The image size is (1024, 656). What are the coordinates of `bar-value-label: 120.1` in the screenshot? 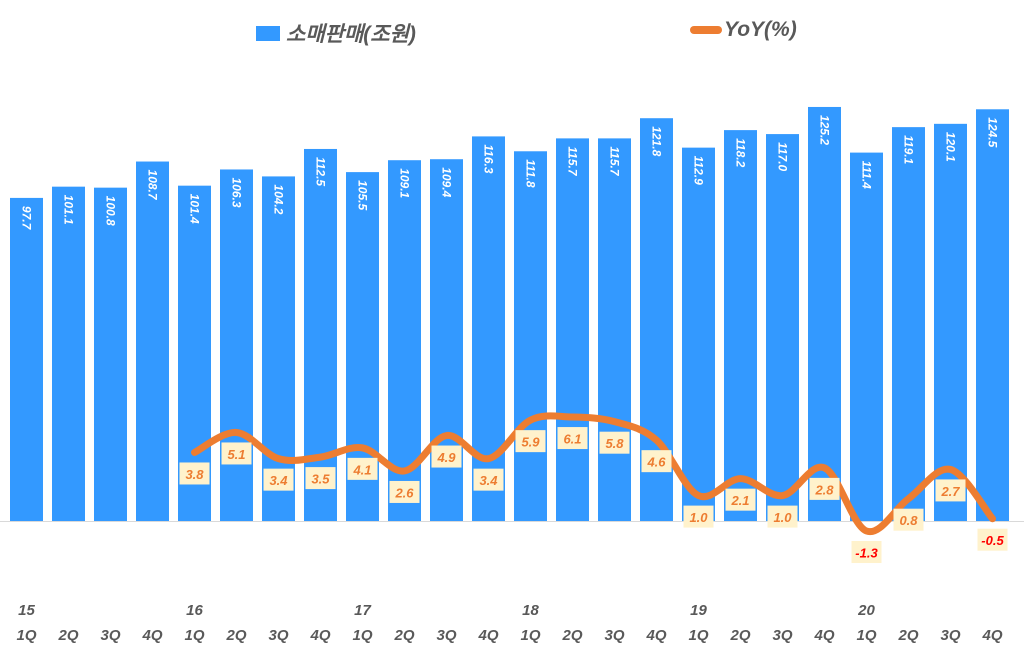 It's located at (951, 147).